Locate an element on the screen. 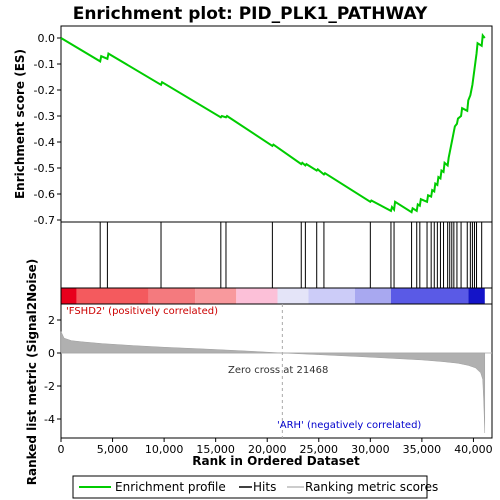 The height and width of the screenshot is (500, 500). metric-tick-label: 0 is located at coordinates (51, 353).